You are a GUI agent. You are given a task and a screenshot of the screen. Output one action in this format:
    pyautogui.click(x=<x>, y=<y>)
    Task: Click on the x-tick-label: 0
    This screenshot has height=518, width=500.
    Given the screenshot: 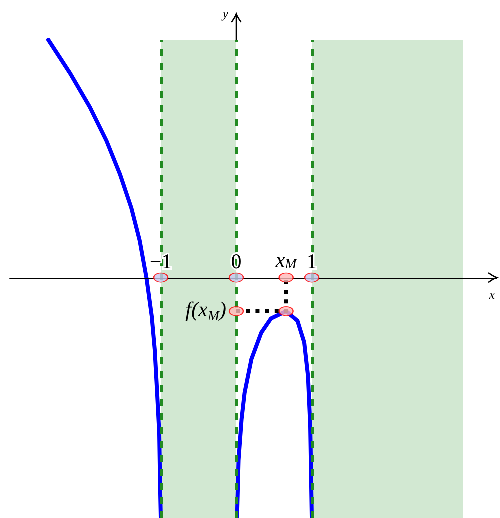 What is the action you would take?
    pyautogui.click(x=236, y=261)
    